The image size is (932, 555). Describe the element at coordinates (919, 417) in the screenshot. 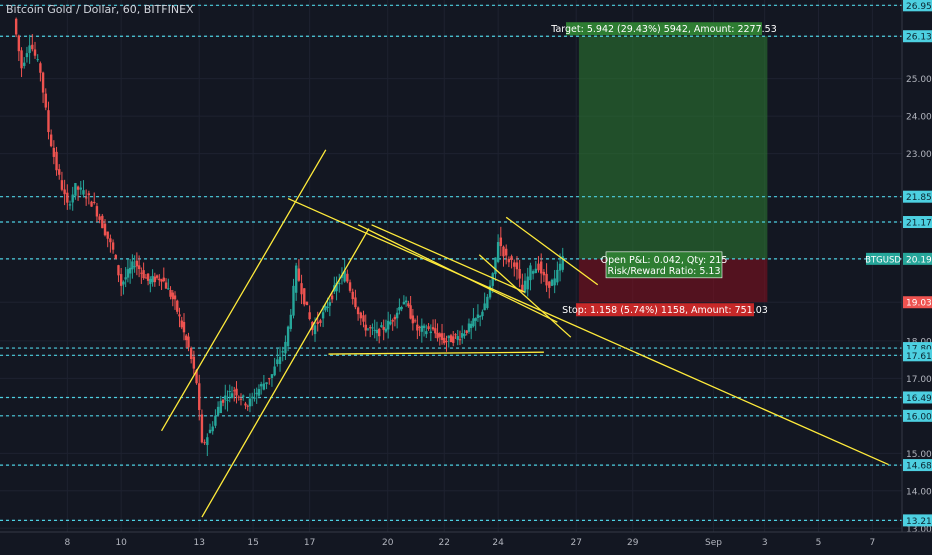

I see `price-badge-text: 16.001` at that location.